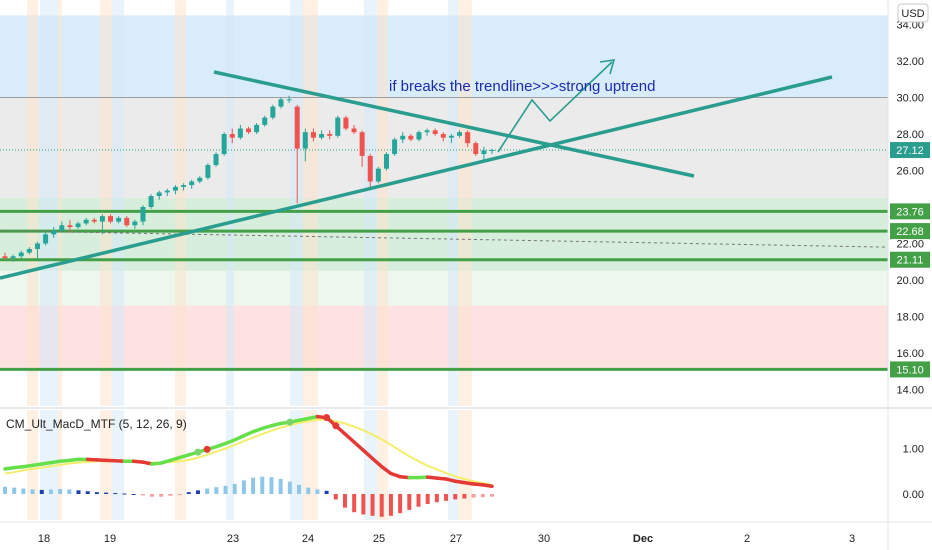 This screenshot has width=932, height=550. I want to click on y-tick-label: 32.00, so click(910, 62).